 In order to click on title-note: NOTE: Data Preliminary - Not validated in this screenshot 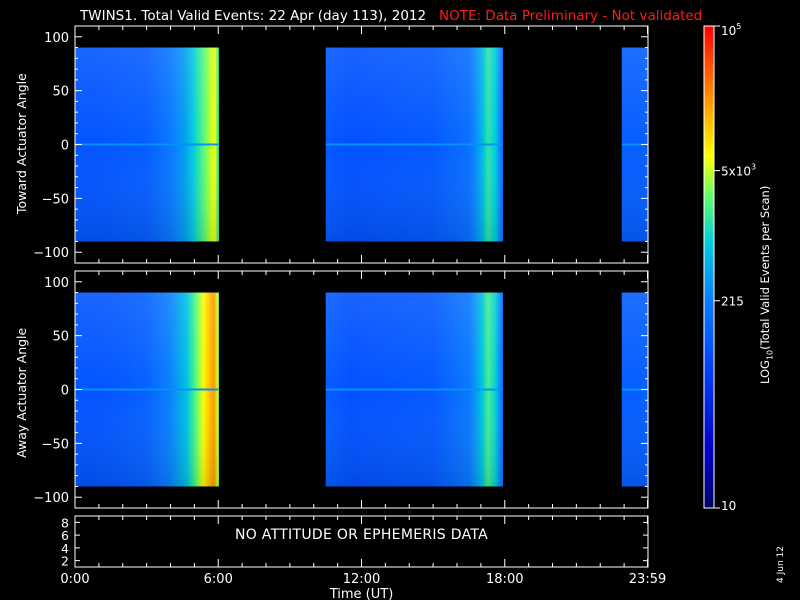, I will do `click(570, 16)`.